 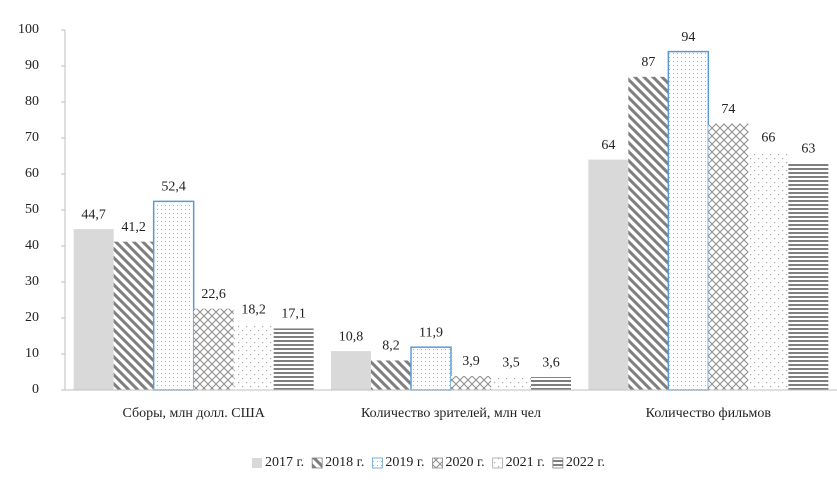 I want to click on y-tick-label: 50, so click(x=32, y=209).